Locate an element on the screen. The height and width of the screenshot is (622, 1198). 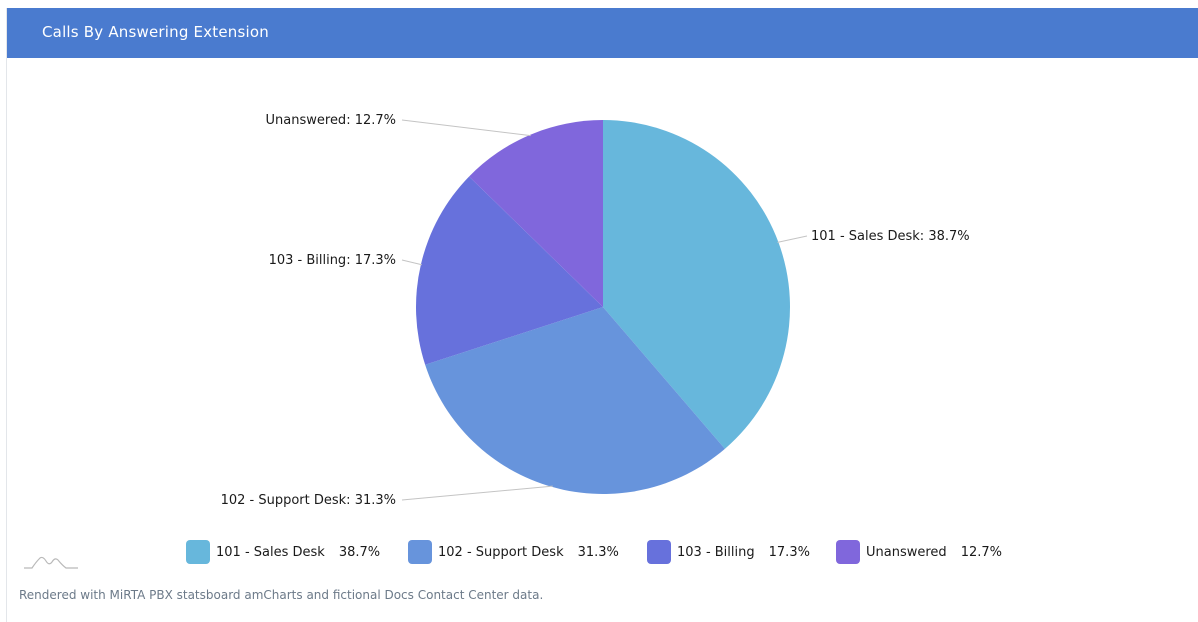
panel-title: Calls By Answering Extension is located at coordinates (155, 32).